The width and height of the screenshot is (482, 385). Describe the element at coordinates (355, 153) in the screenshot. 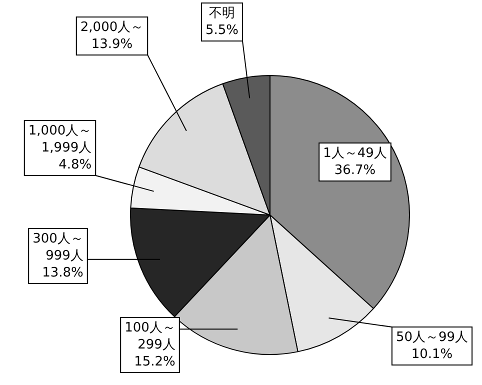

I see `slice-label: 1人～49人` at that location.